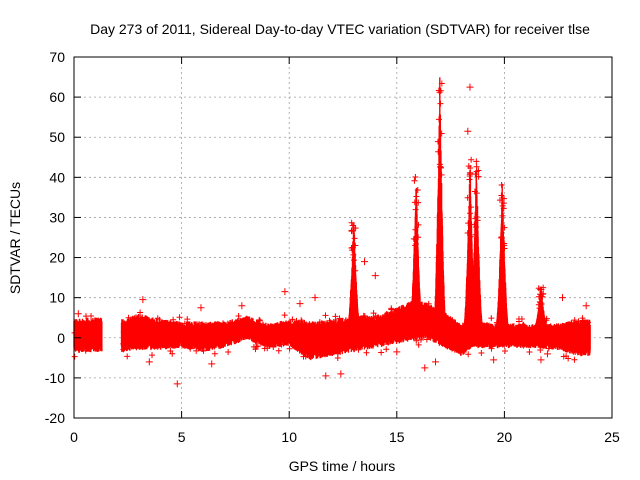  I want to click on y-tick-label: 70, so click(57, 57).